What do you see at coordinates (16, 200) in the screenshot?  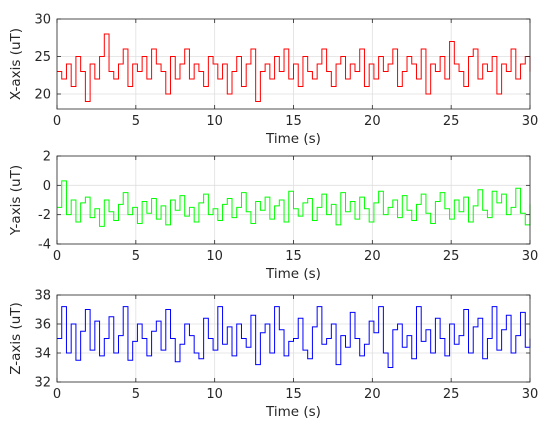 I see `y-axis-label: Y-axis (uT)` at bounding box center [16, 200].